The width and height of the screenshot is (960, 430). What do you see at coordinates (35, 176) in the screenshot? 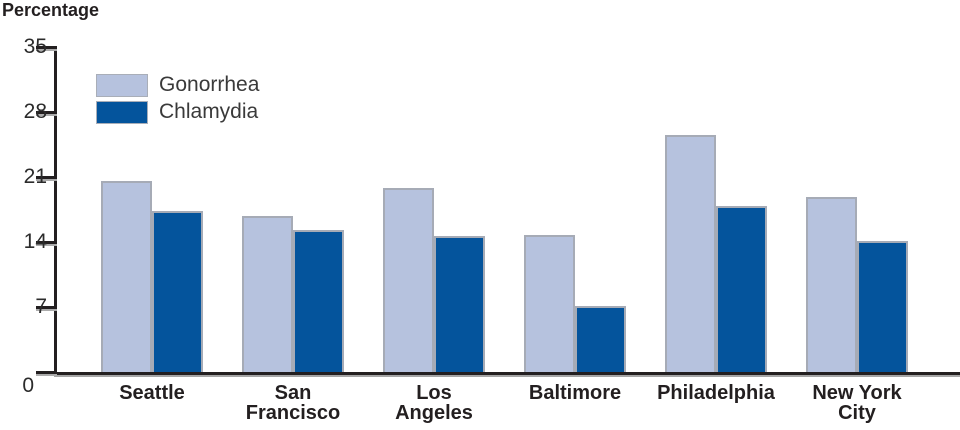
I see `y-tick-label-21: 21` at bounding box center [35, 176].